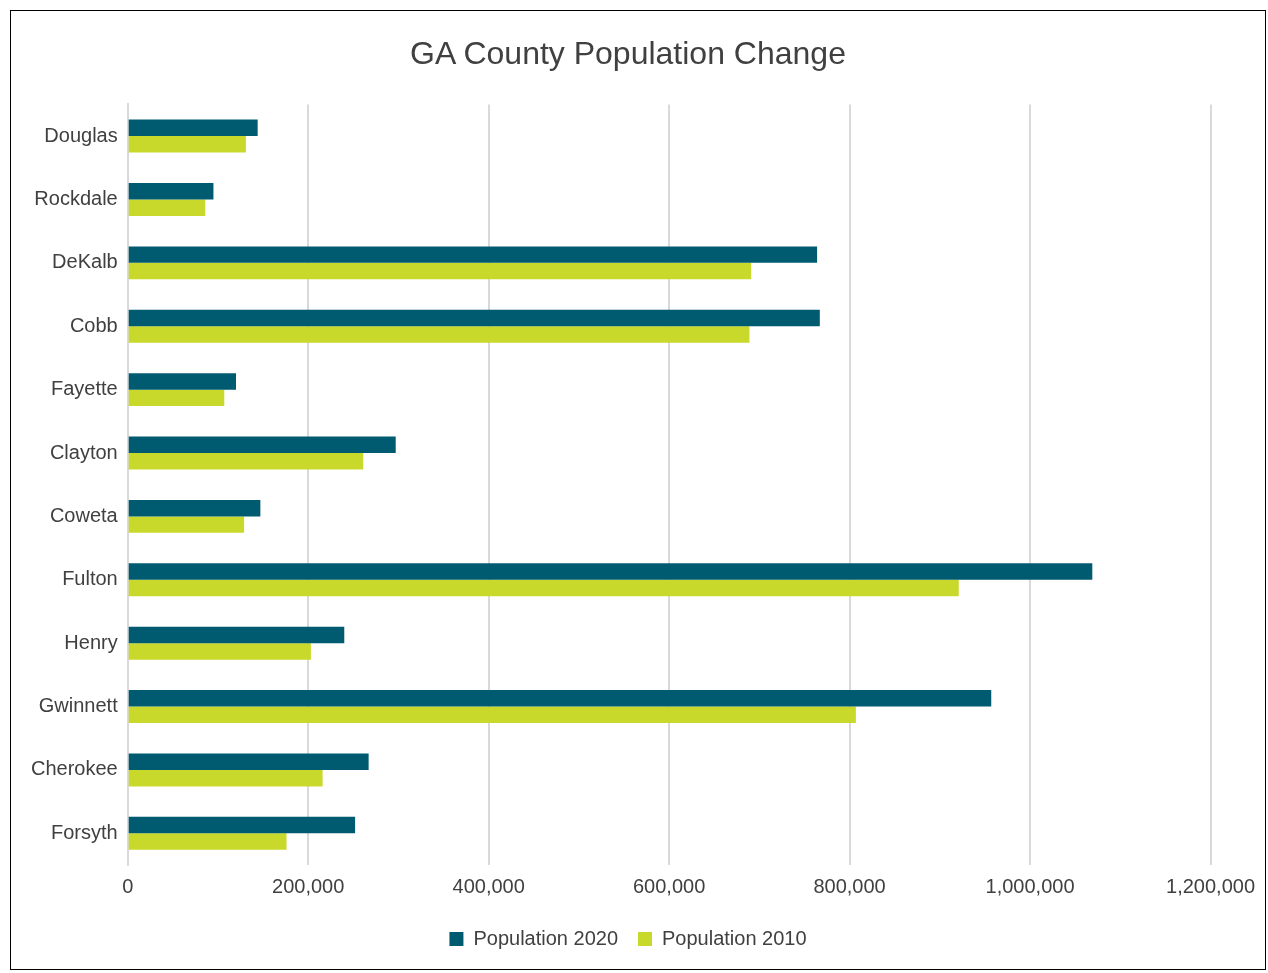 This screenshot has height=973, width=1268. Describe the element at coordinates (78, 705) in the screenshot. I see `y-tick-label: Gwinnett` at that location.